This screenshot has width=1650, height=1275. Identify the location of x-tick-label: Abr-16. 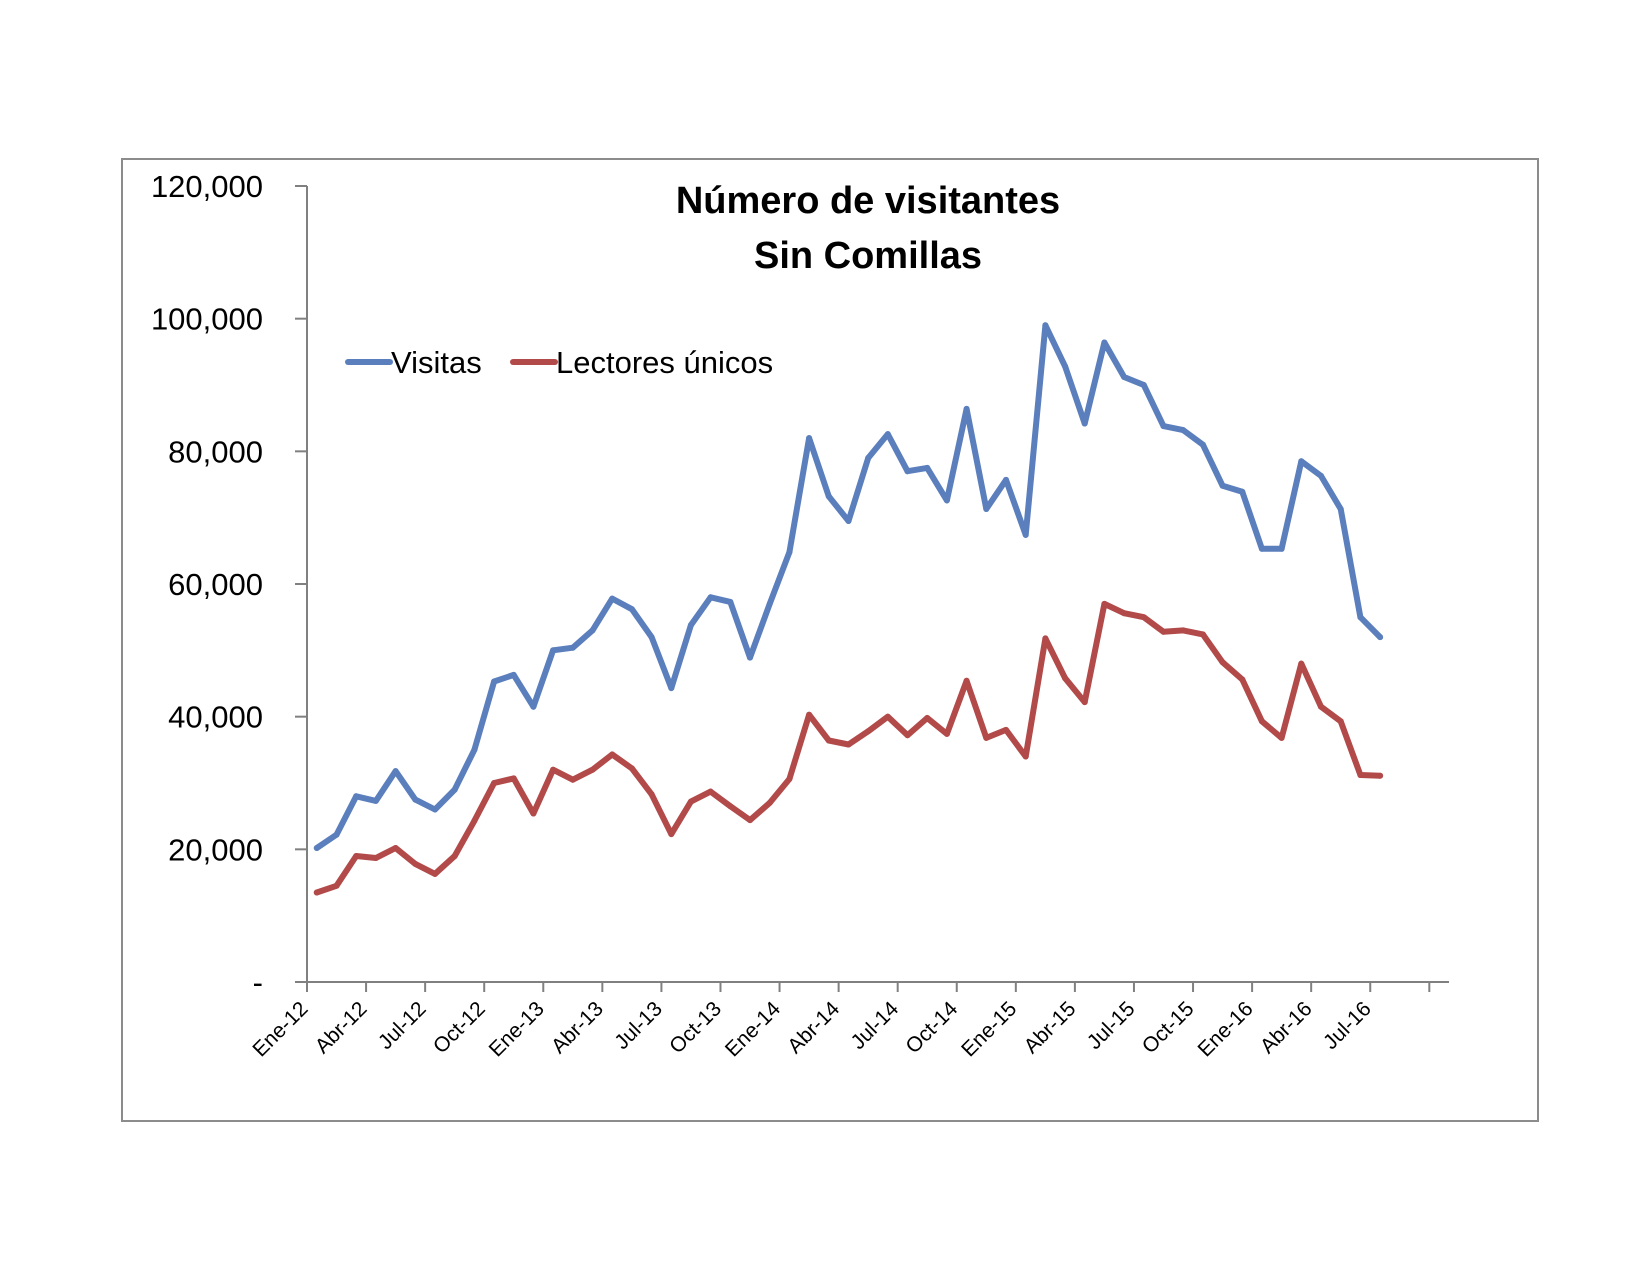
(1286, 1027).